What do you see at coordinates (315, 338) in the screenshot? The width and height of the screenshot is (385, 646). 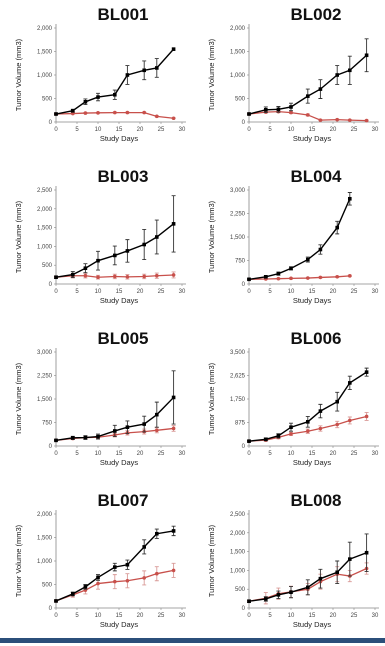 I see `chart-title: BL006` at bounding box center [315, 338].